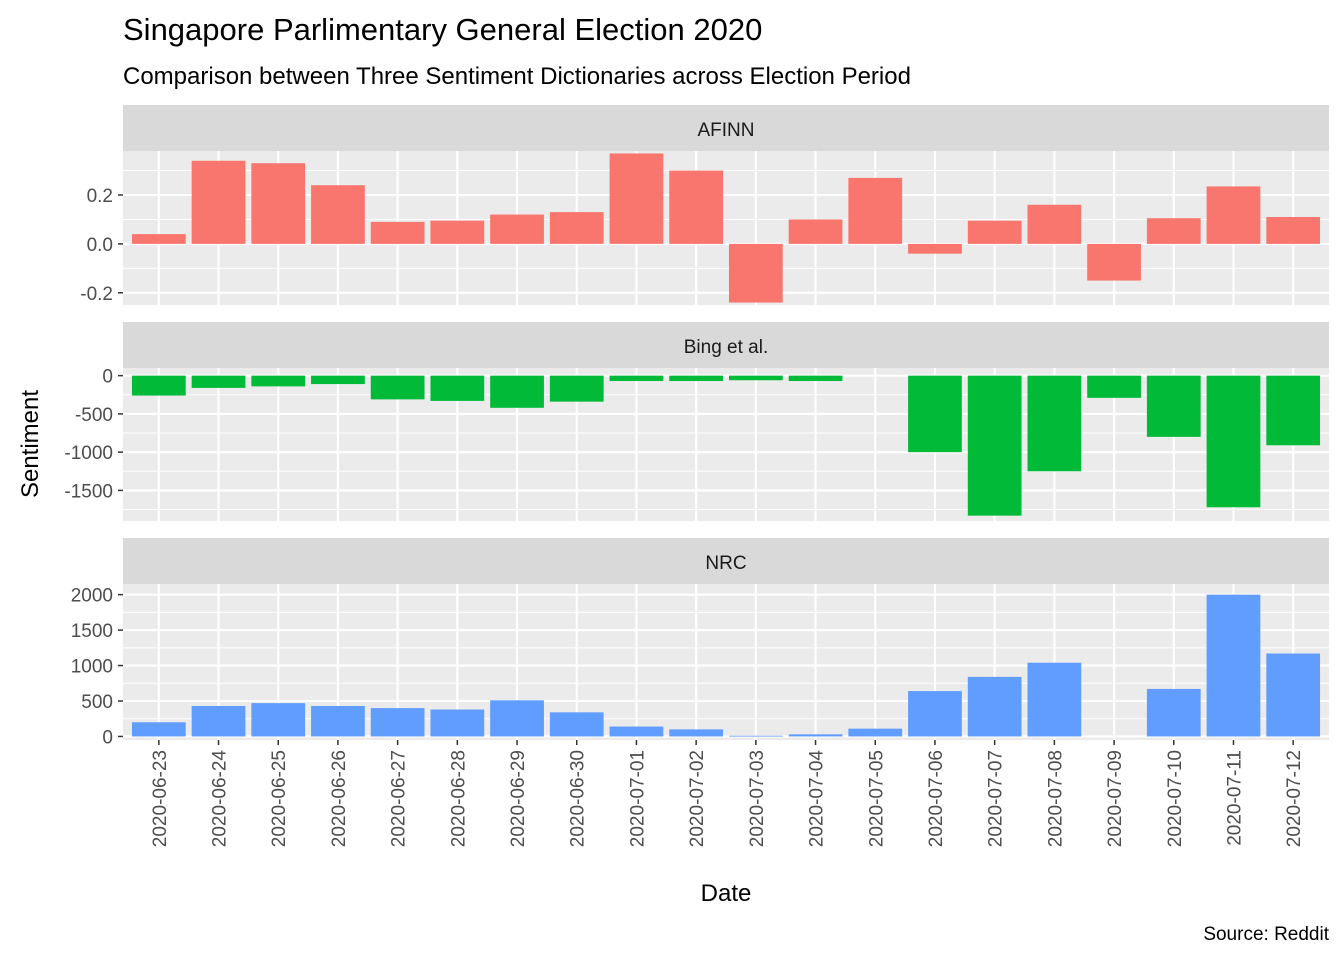 This screenshot has width=1344, height=965. What do you see at coordinates (1266, 934) in the screenshot?
I see `chart-caption: Source: Reddit` at bounding box center [1266, 934].